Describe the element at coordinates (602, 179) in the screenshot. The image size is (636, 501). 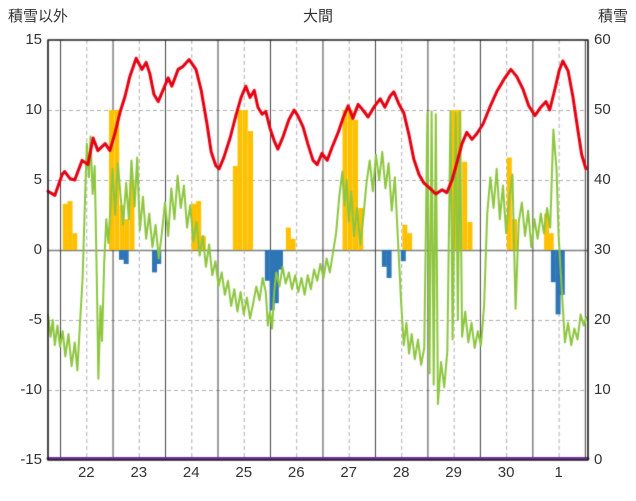
I see `right-axis-tick-label: 40` at that location.